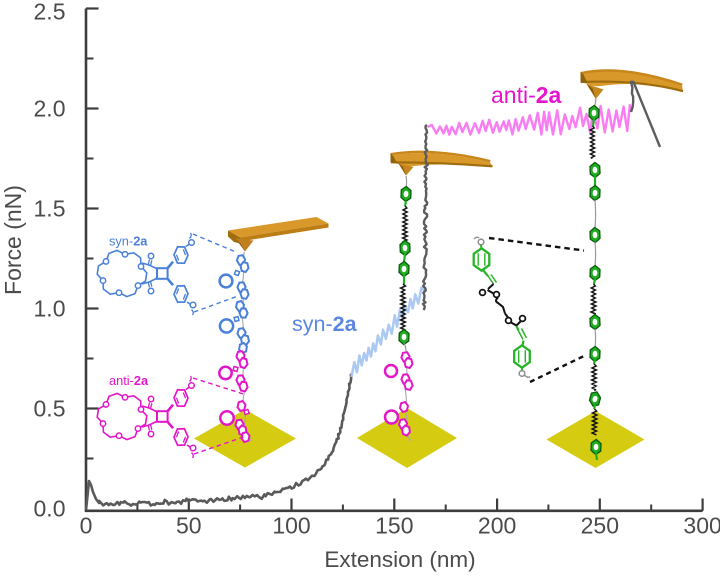 The image size is (720, 578). I want to click on svg-text: 300, so click(701, 526).